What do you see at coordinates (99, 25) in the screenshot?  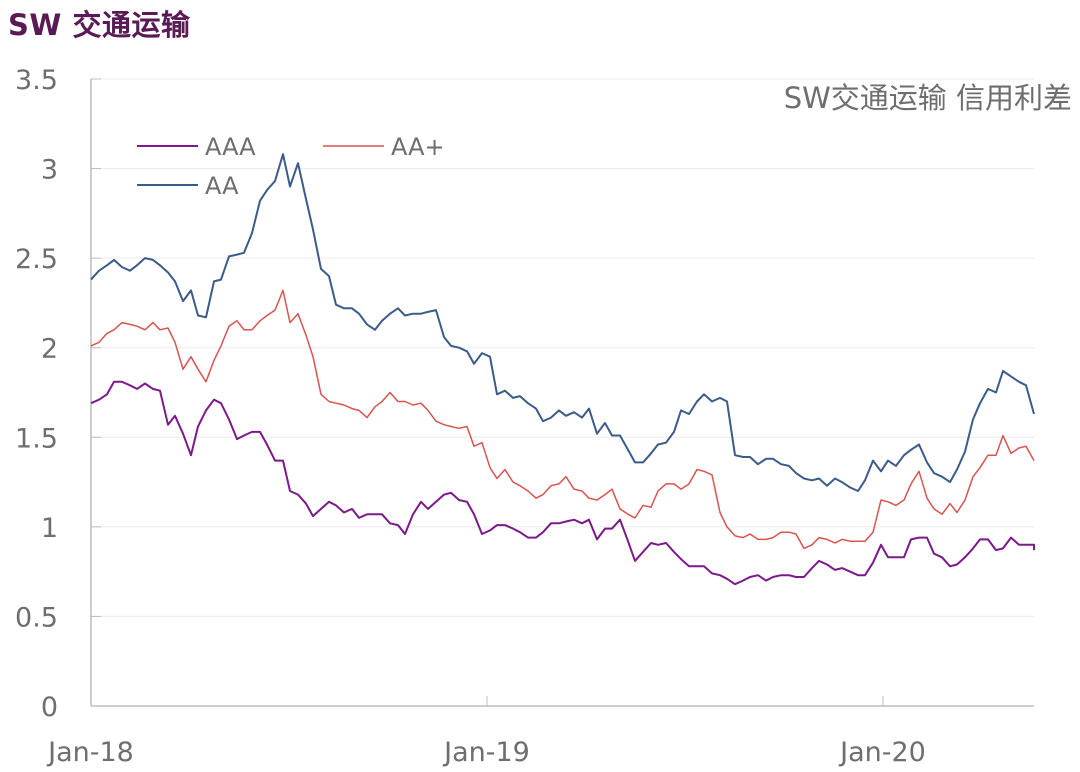 I see `page-title: SW 交通运输` at bounding box center [99, 25].